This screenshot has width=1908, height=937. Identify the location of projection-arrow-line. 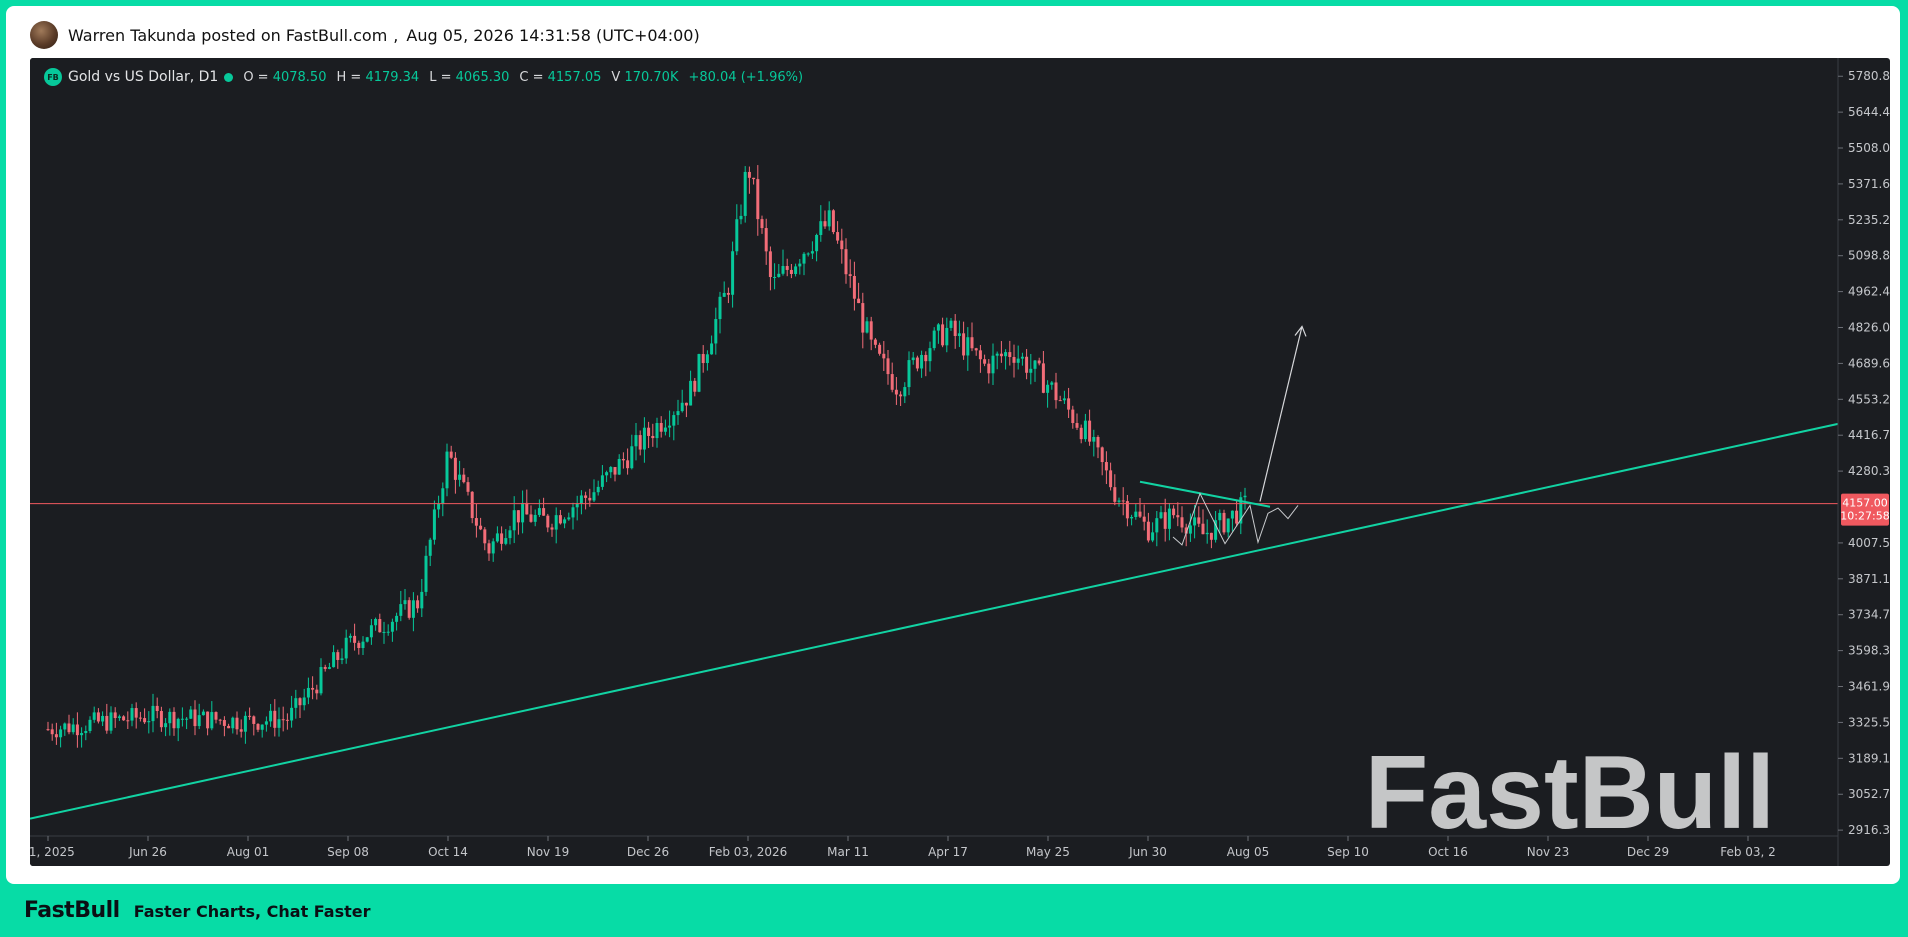
(1281, 414).